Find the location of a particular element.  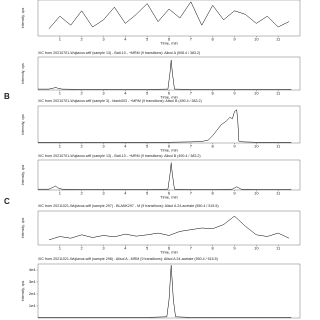

panel-label: C is located at coordinates (7, 201).